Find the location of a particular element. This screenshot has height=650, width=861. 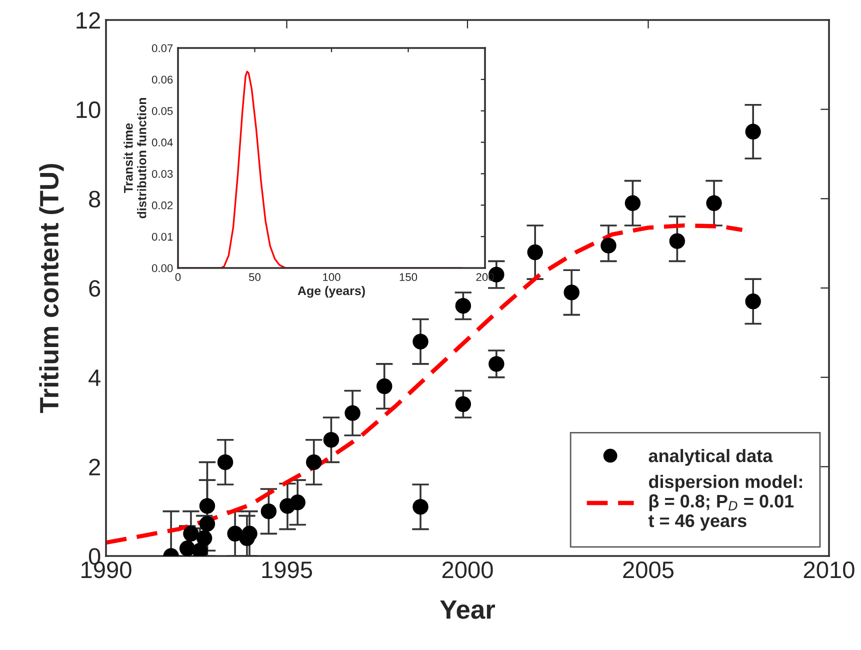

x-tick-label: 2010 is located at coordinates (829, 569).